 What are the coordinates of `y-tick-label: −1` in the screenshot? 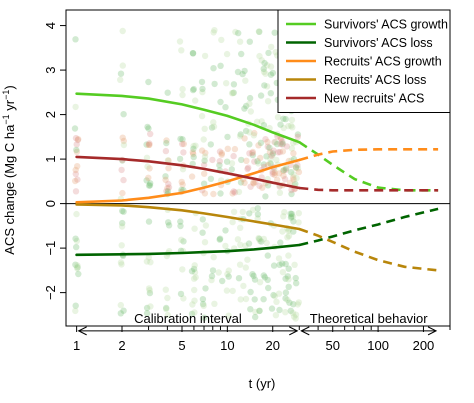 It's located at (50, 248).